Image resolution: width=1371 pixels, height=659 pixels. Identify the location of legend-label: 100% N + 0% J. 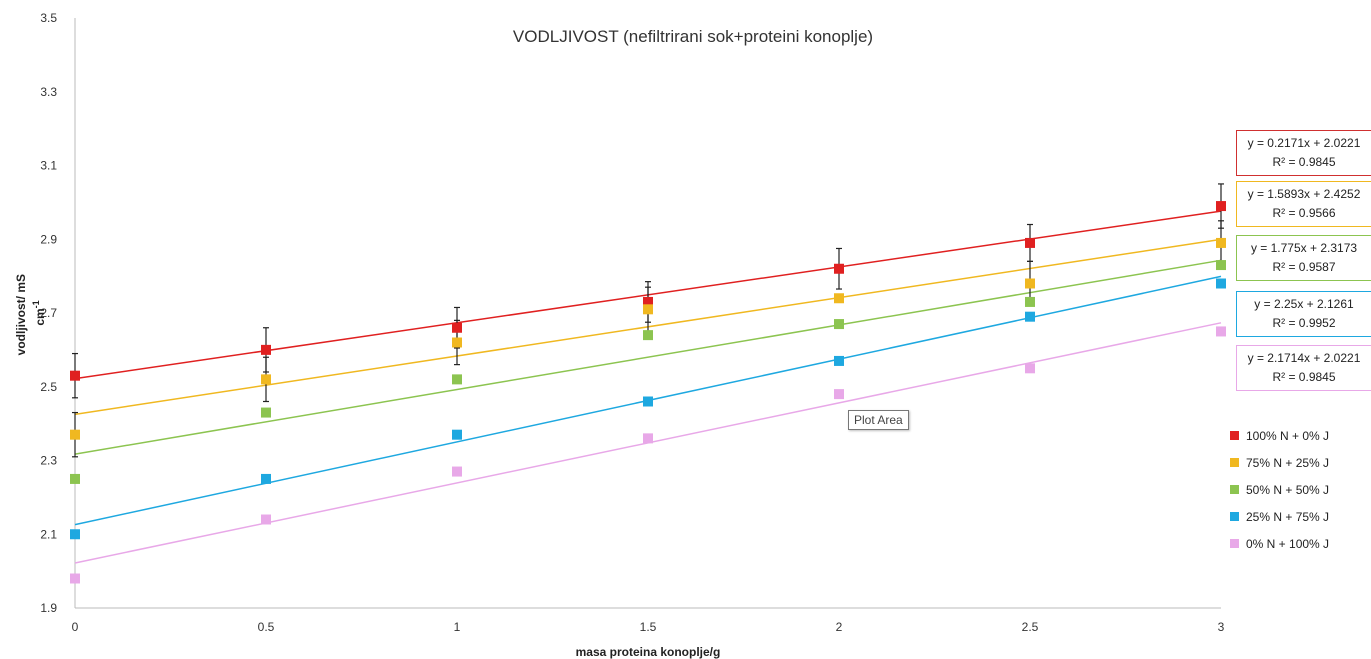
(1288, 436).